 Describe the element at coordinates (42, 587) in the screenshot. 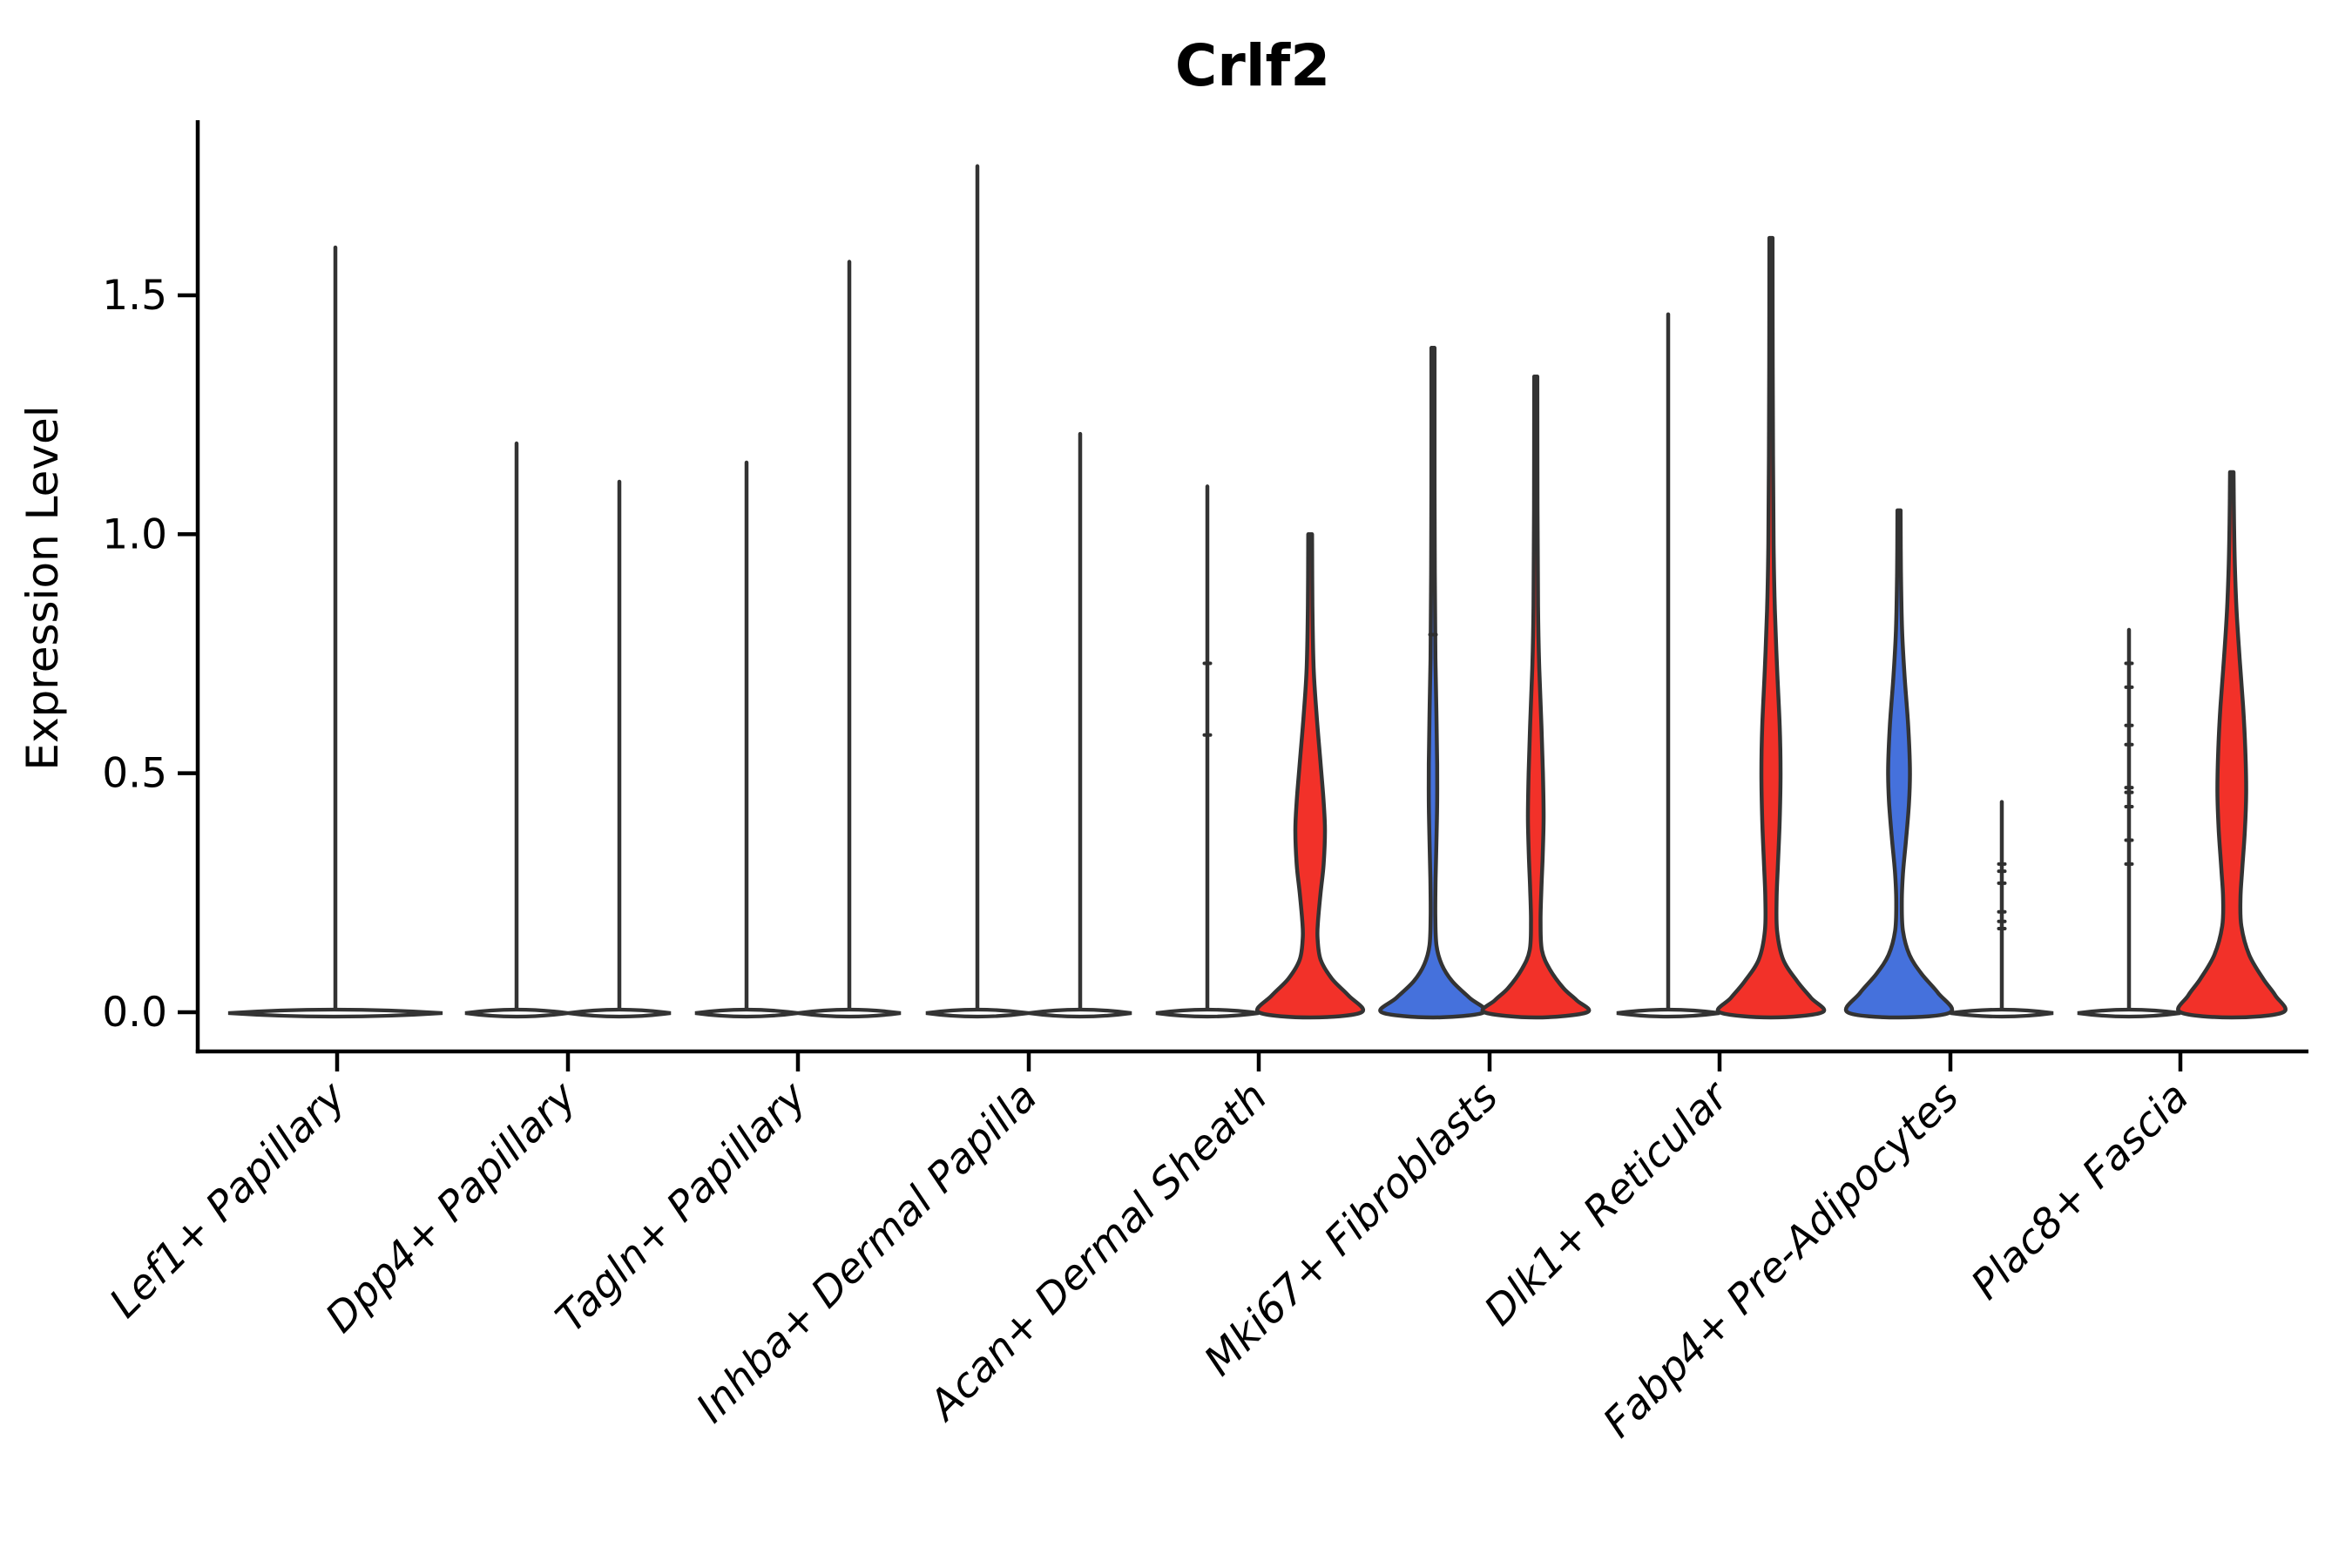

I see `y-axis-label: Expression Level` at that location.